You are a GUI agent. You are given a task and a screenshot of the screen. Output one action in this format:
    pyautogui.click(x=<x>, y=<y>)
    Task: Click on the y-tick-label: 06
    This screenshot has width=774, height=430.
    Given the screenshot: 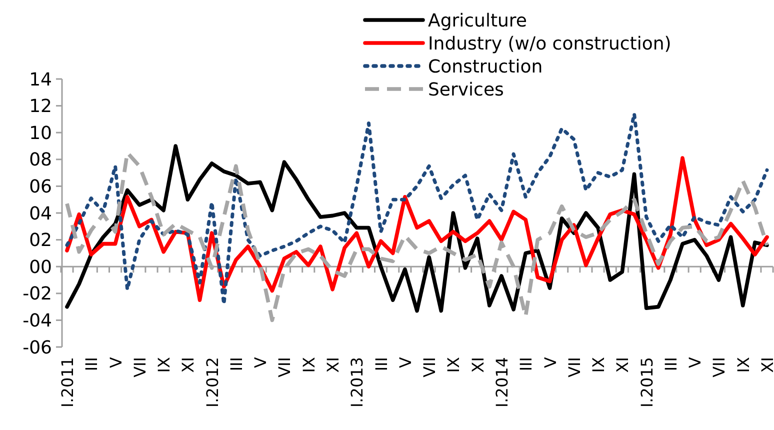 What is the action you would take?
    pyautogui.click(x=40, y=187)
    